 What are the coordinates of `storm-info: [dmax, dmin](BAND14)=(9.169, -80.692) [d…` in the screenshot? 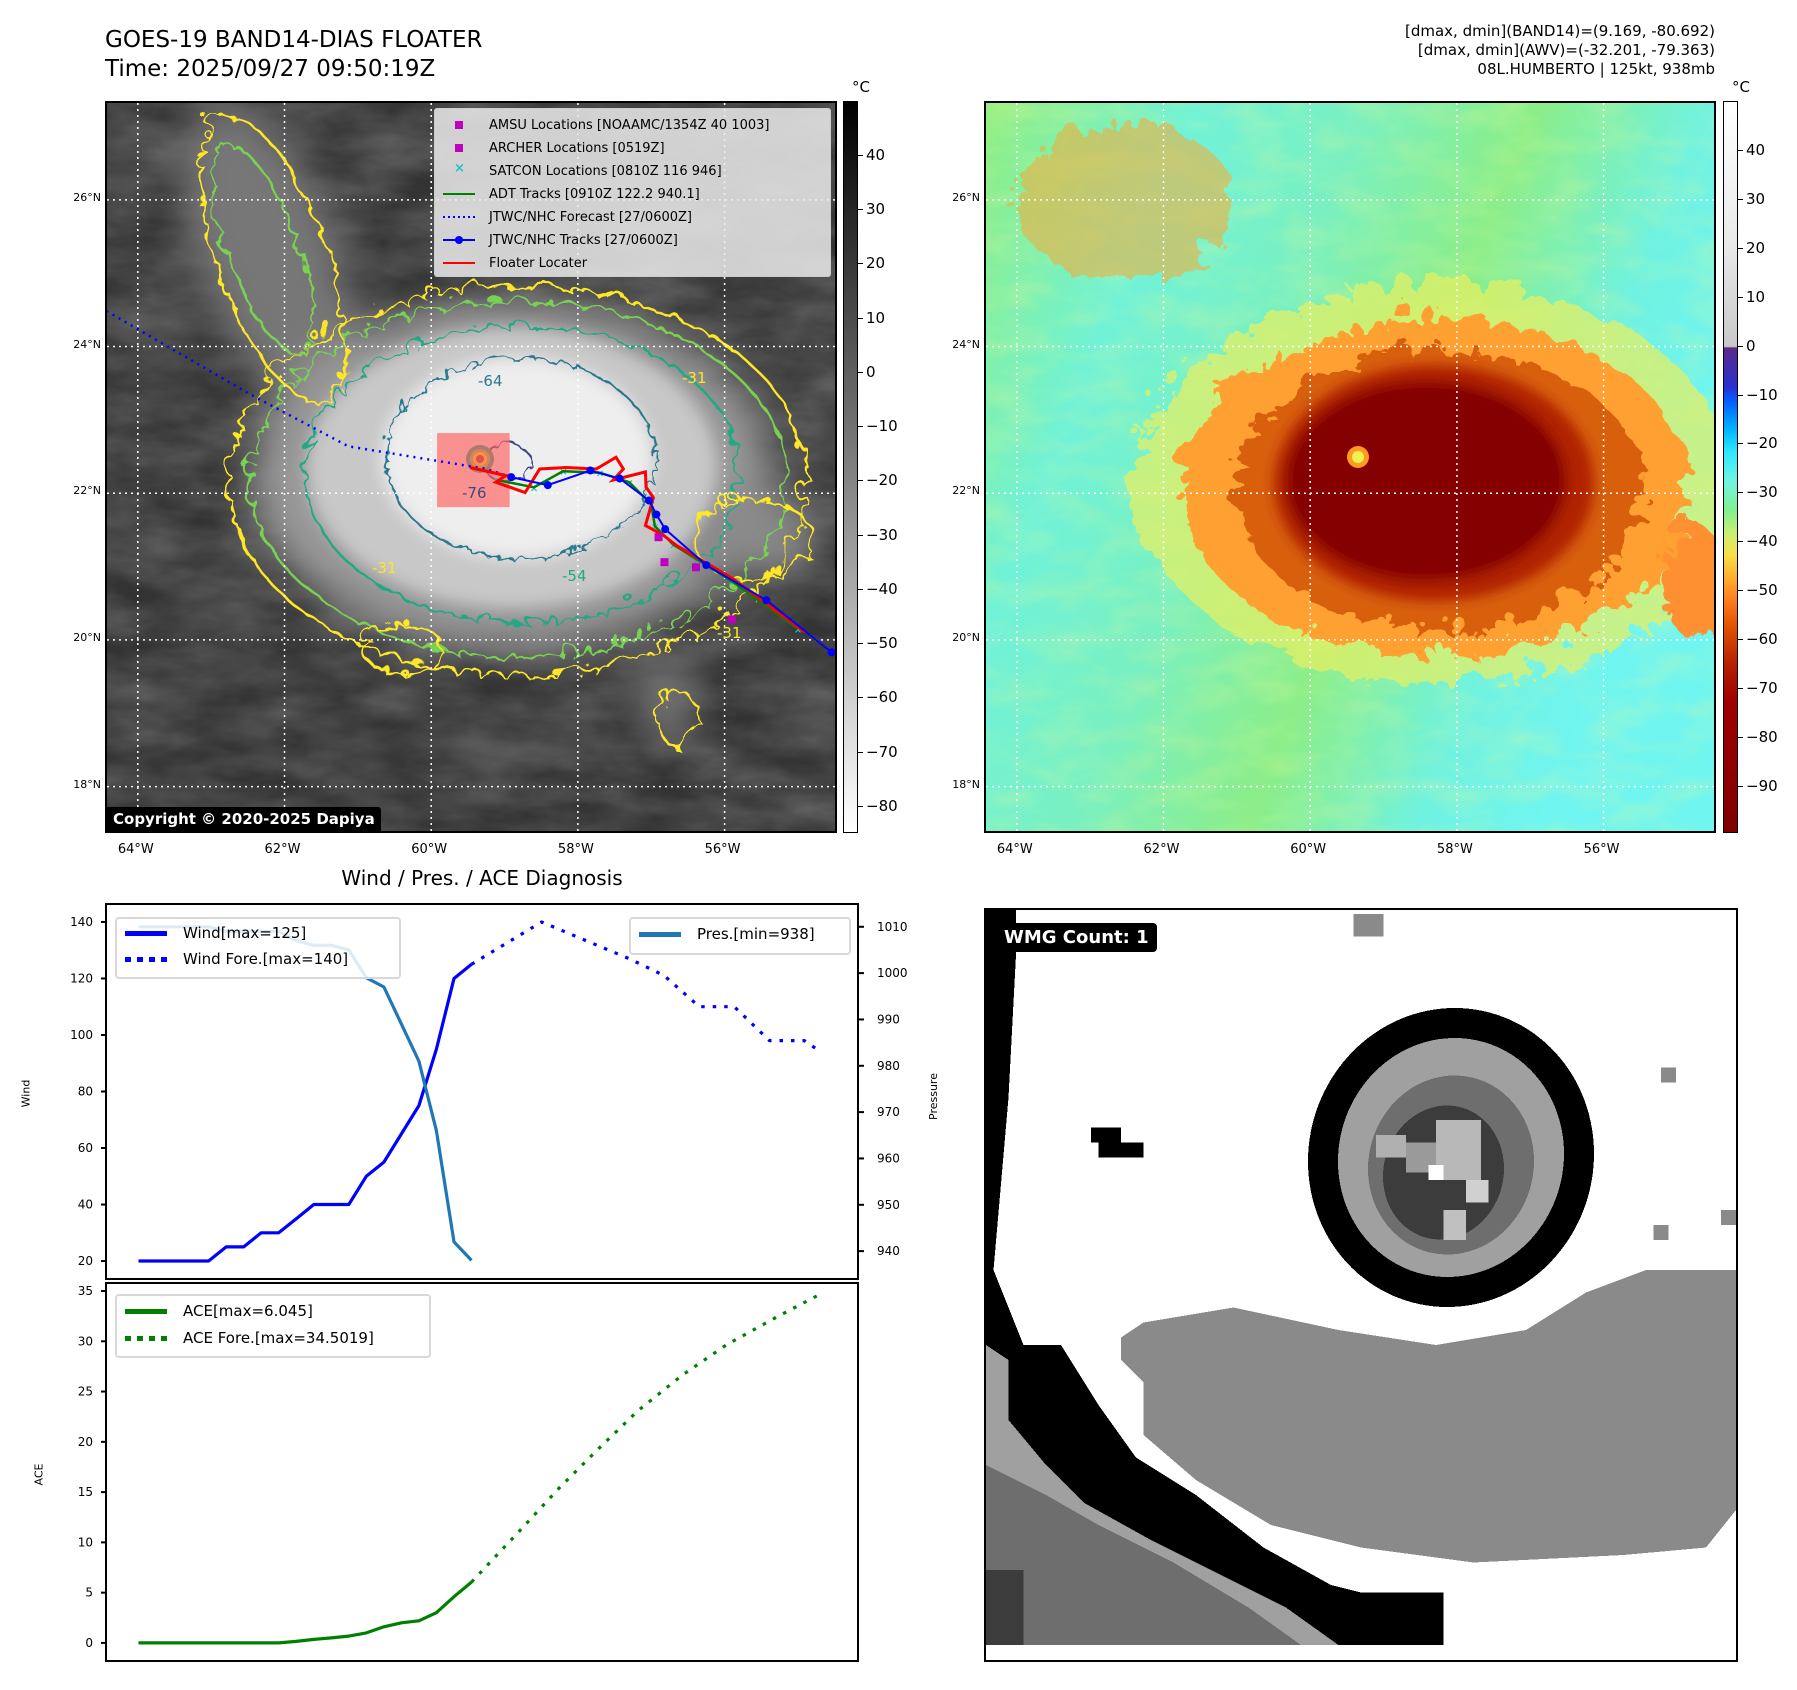 It's located at (1560, 50).